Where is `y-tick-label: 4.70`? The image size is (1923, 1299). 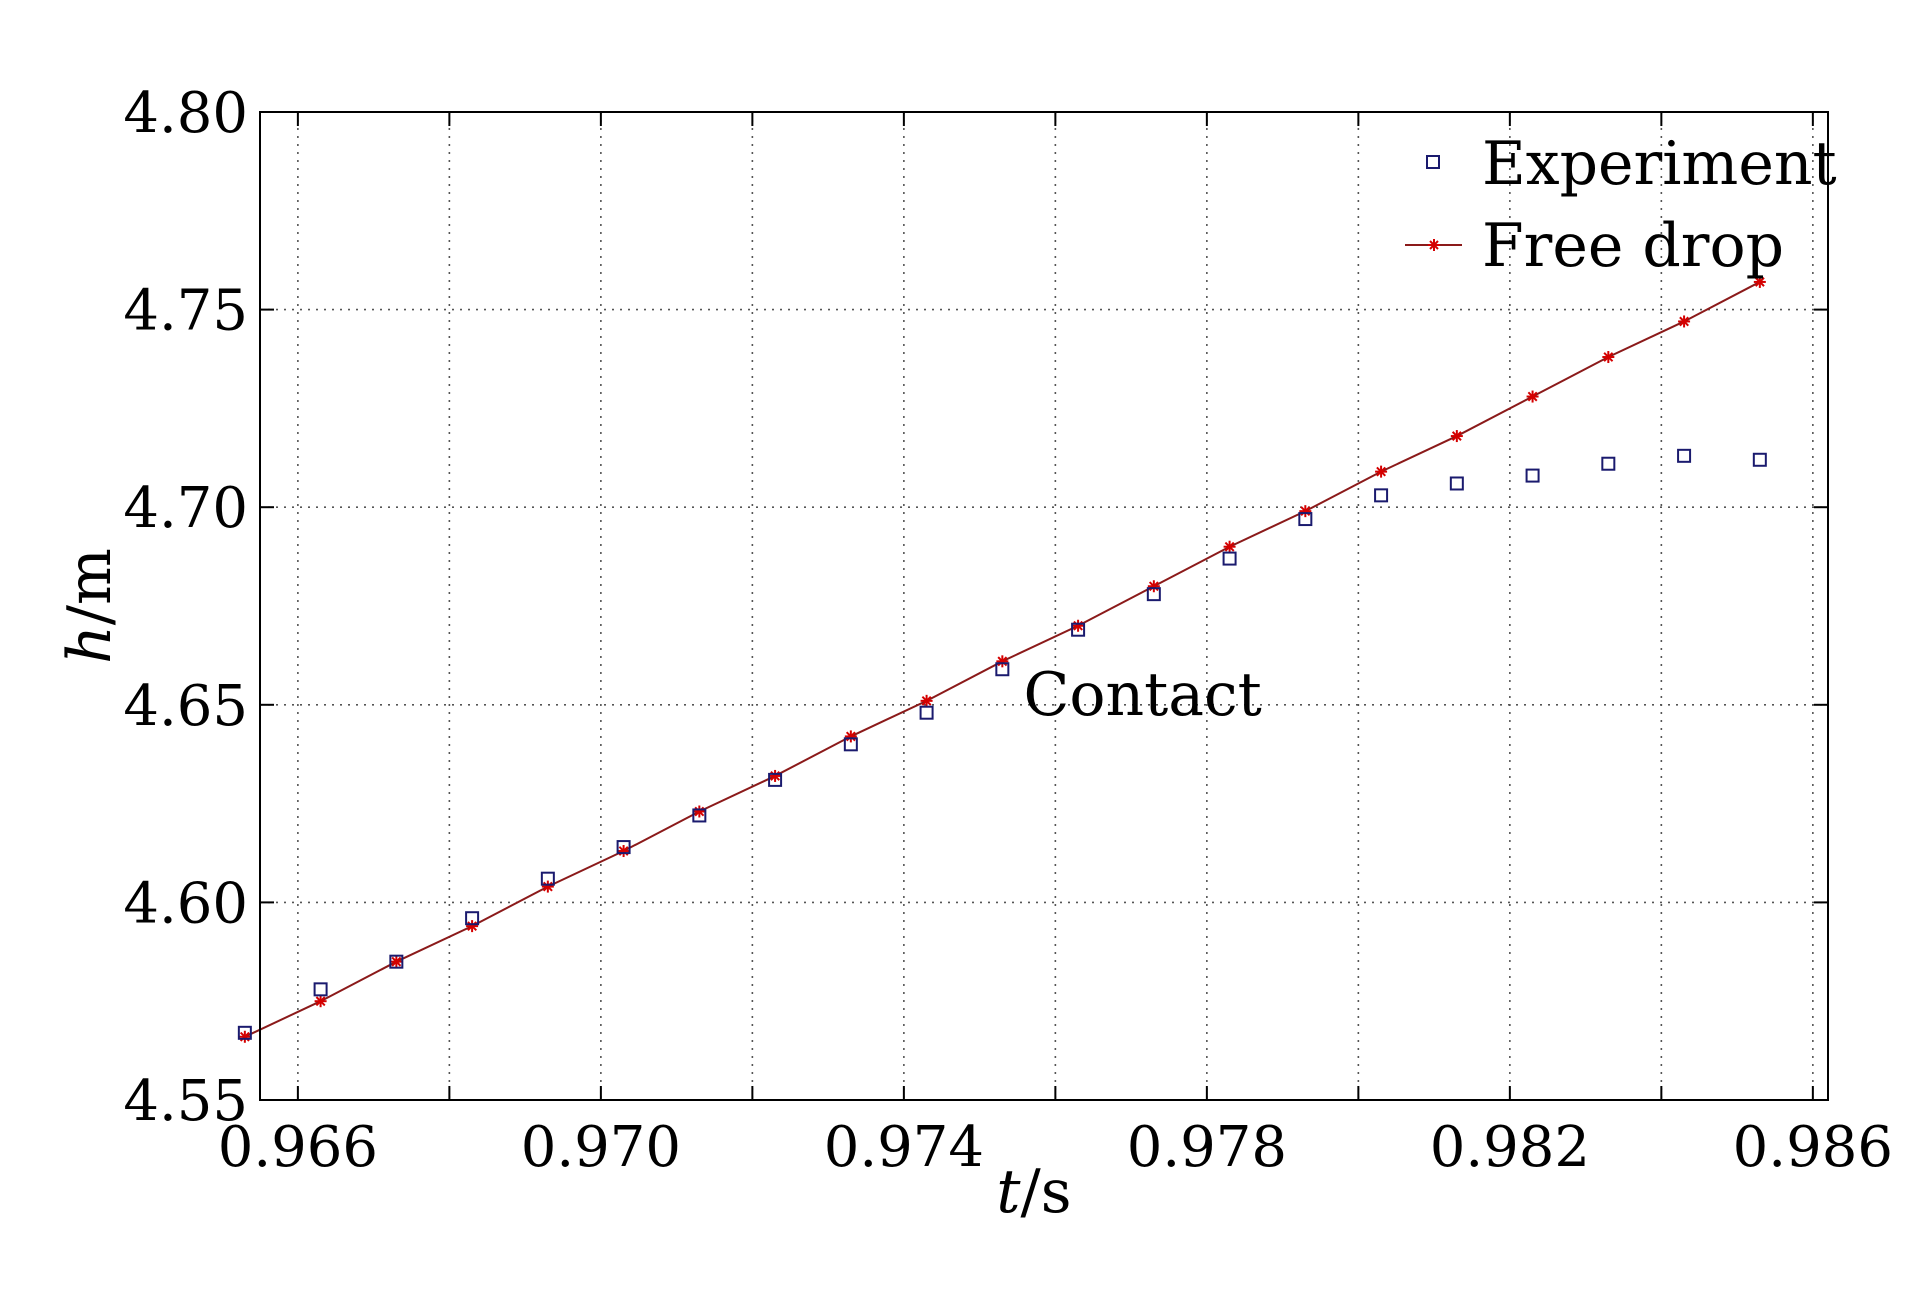
y-tick-label: 4.70 is located at coordinates (185, 508).